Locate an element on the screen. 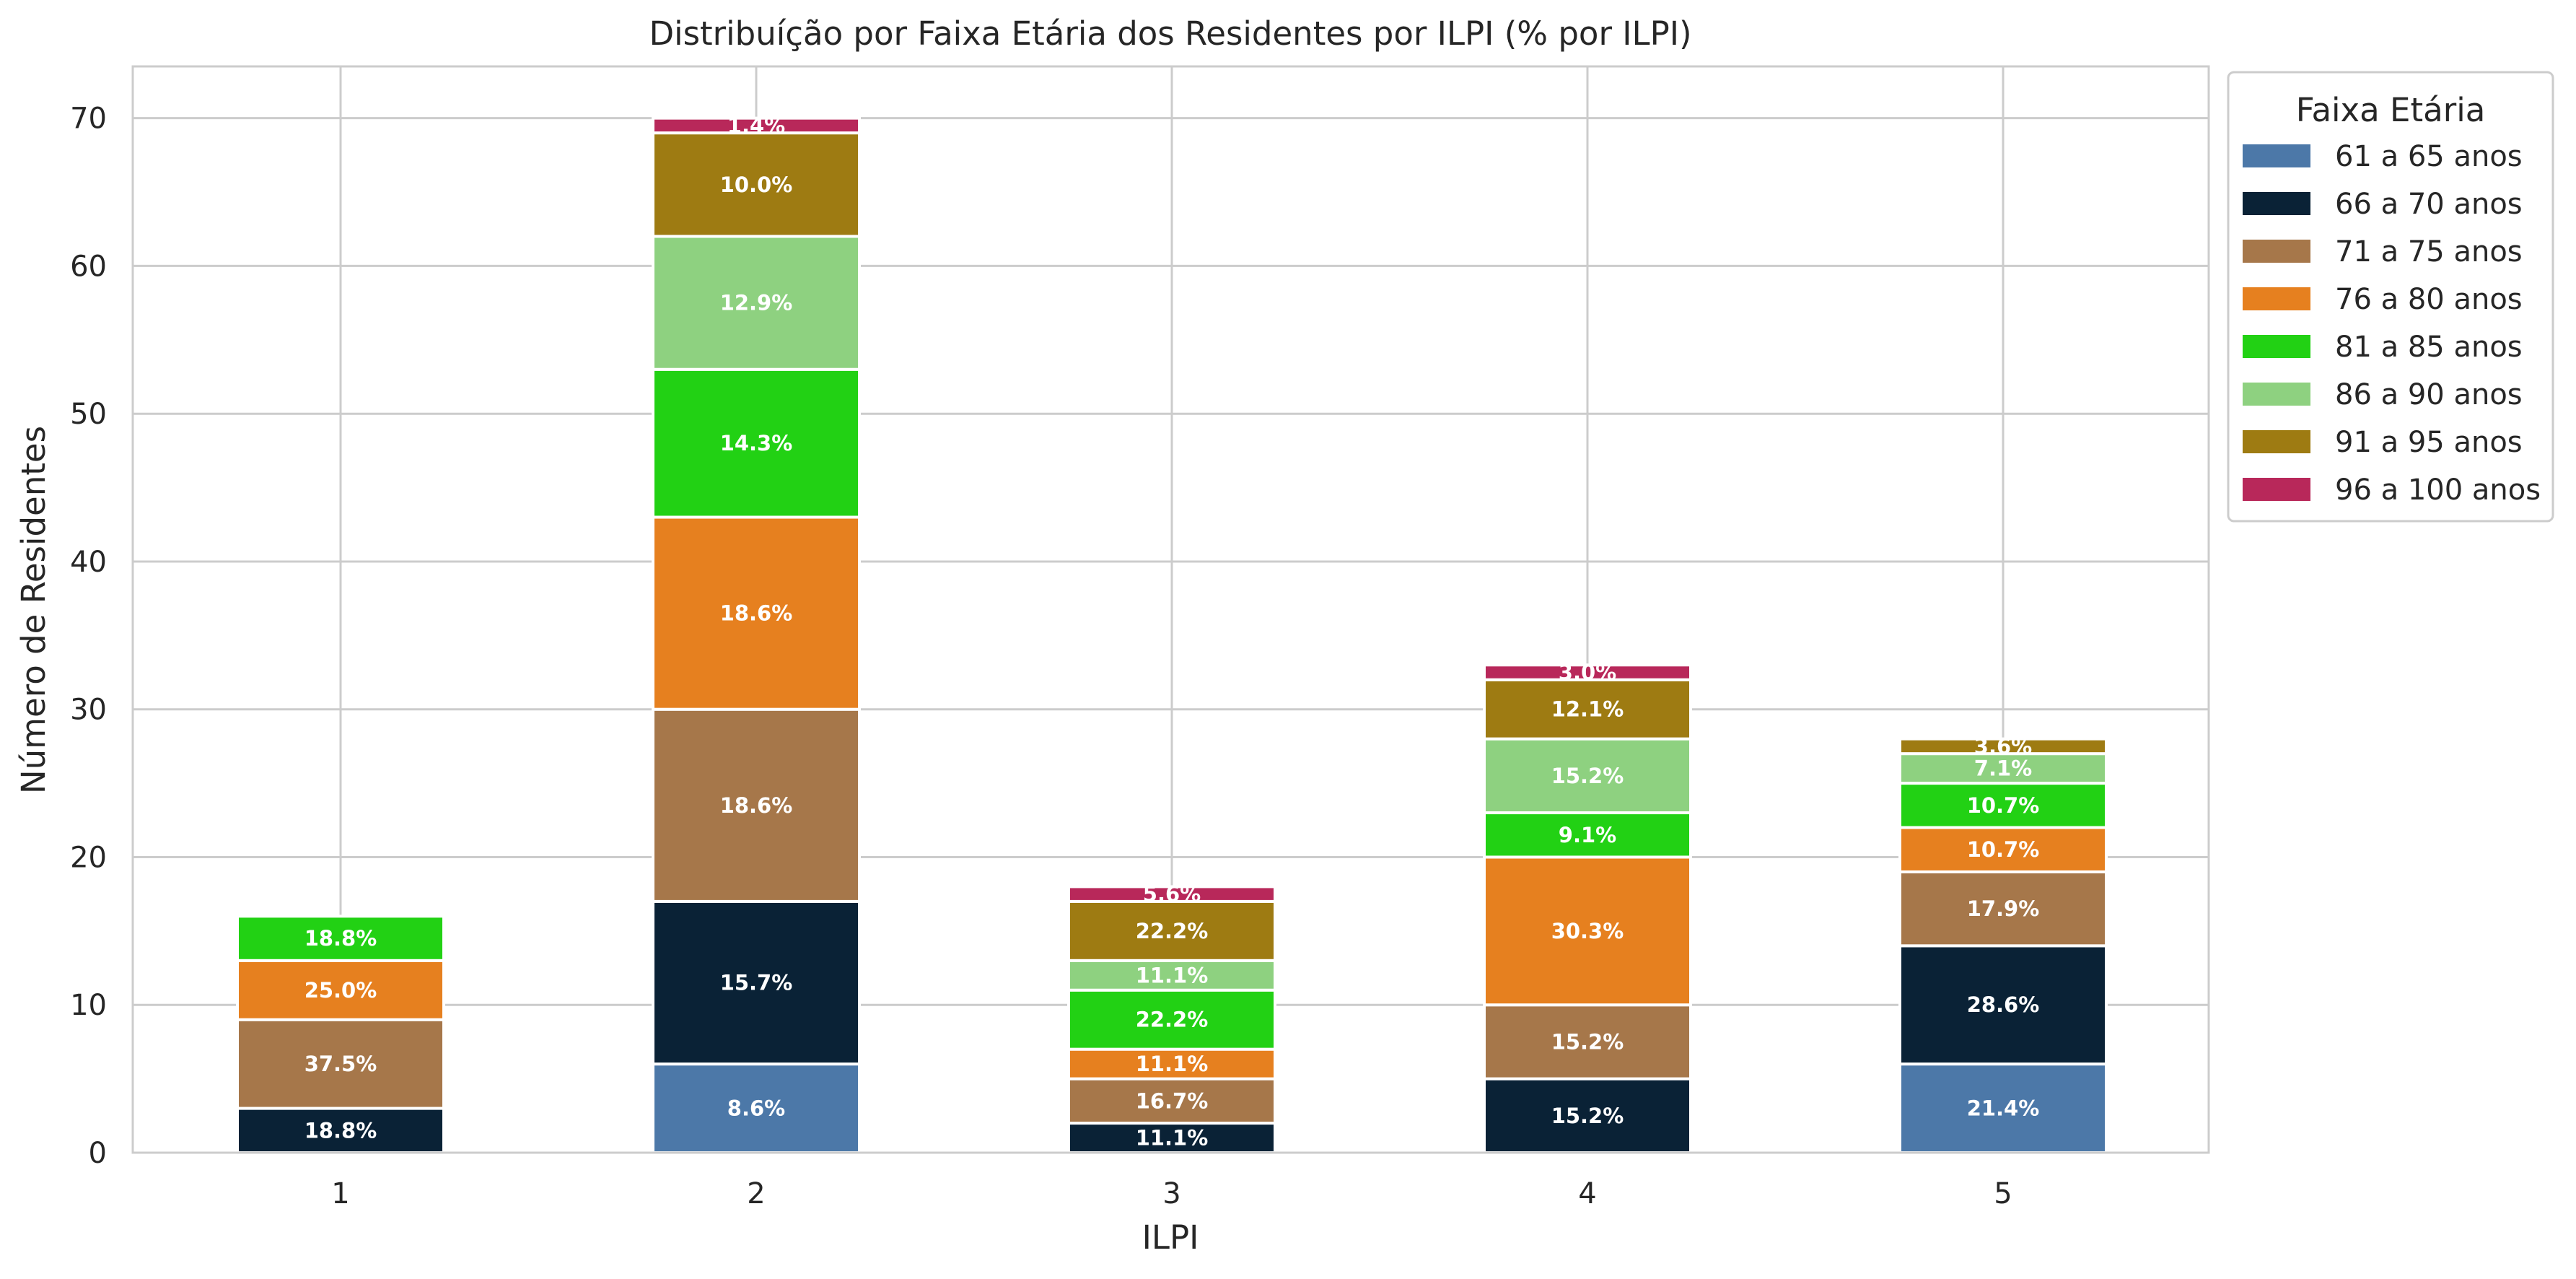 This screenshot has width=2576, height=1279. y-tick-label: 10 is located at coordinates (88, 1005).